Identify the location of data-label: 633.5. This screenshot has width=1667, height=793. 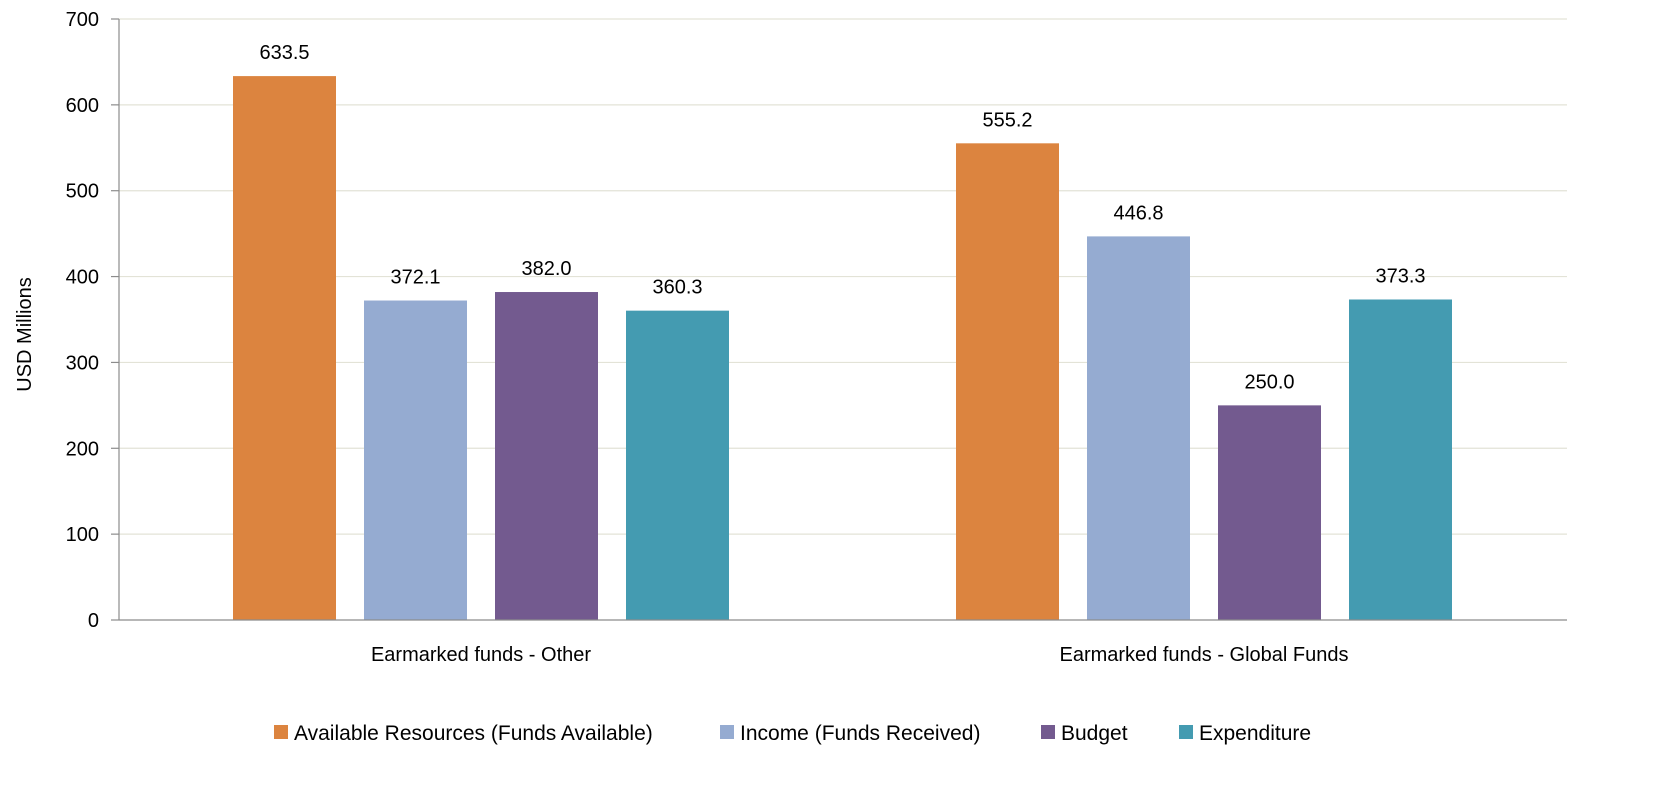
(284, 53).